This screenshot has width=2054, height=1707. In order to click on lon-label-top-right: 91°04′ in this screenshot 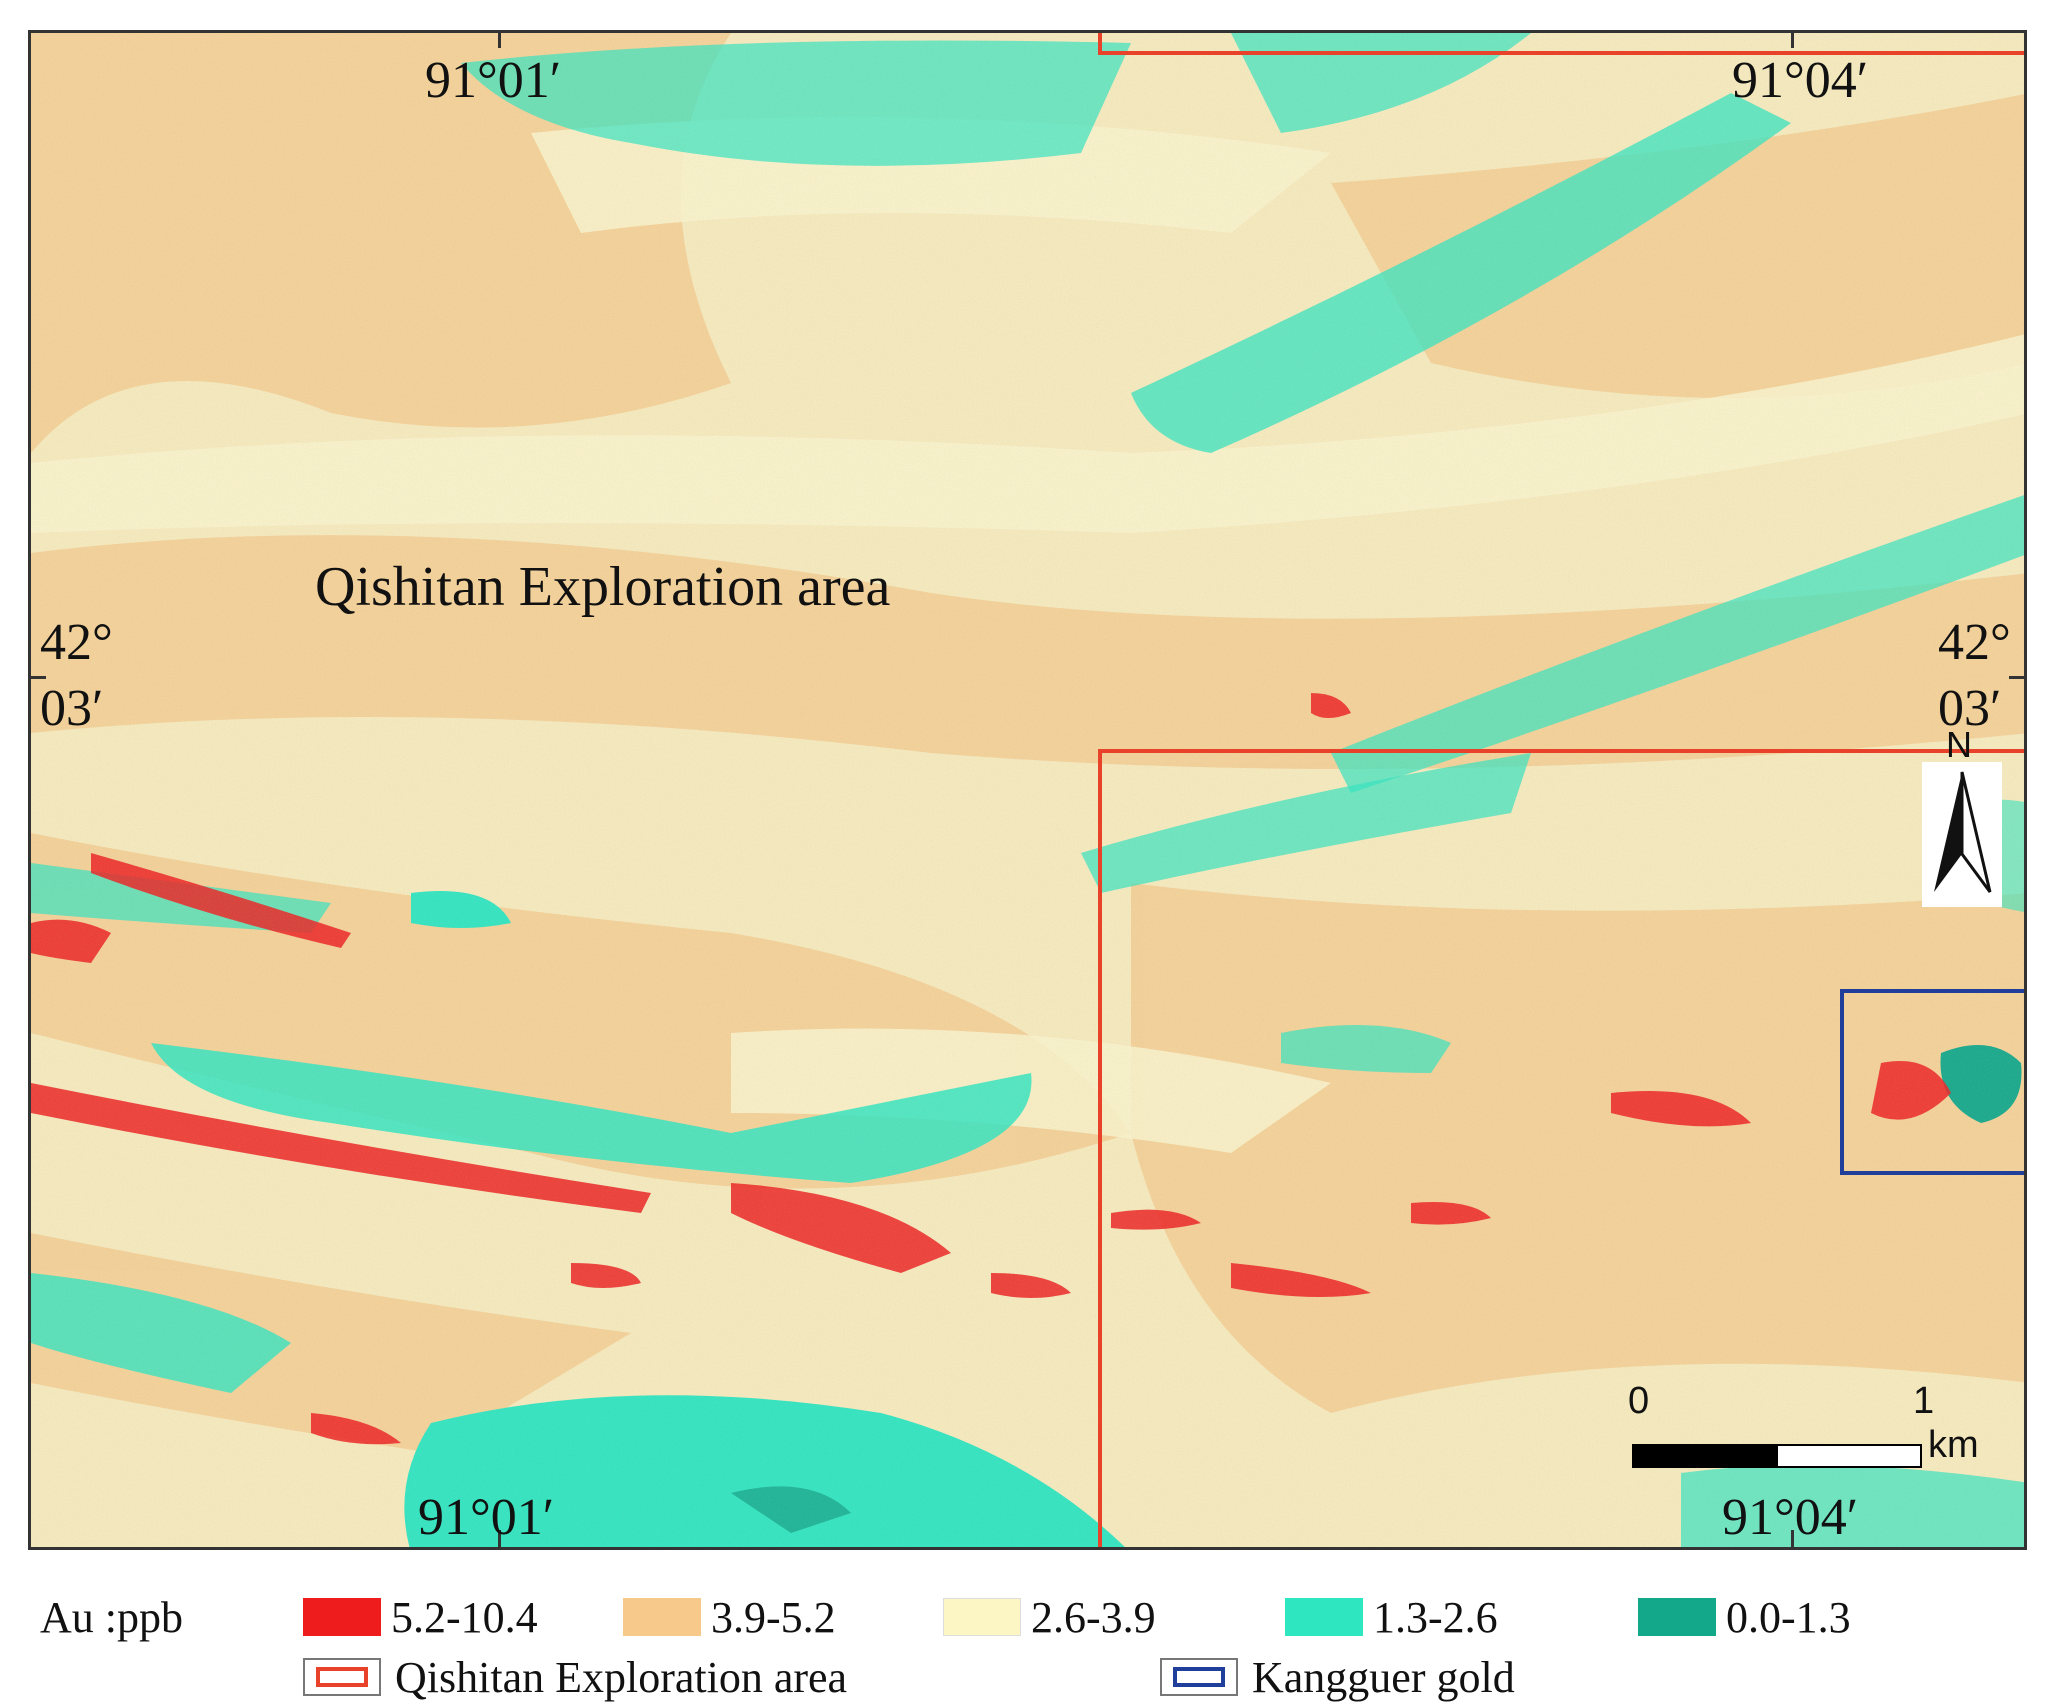, I will do `click(1800, 80)`.